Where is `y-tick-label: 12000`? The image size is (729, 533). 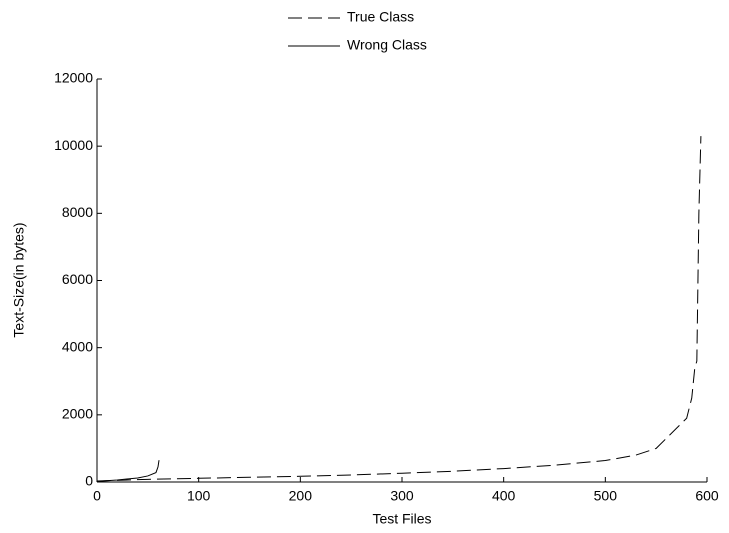 y-tick-label: 12000 is located at coordinates (73, 78).